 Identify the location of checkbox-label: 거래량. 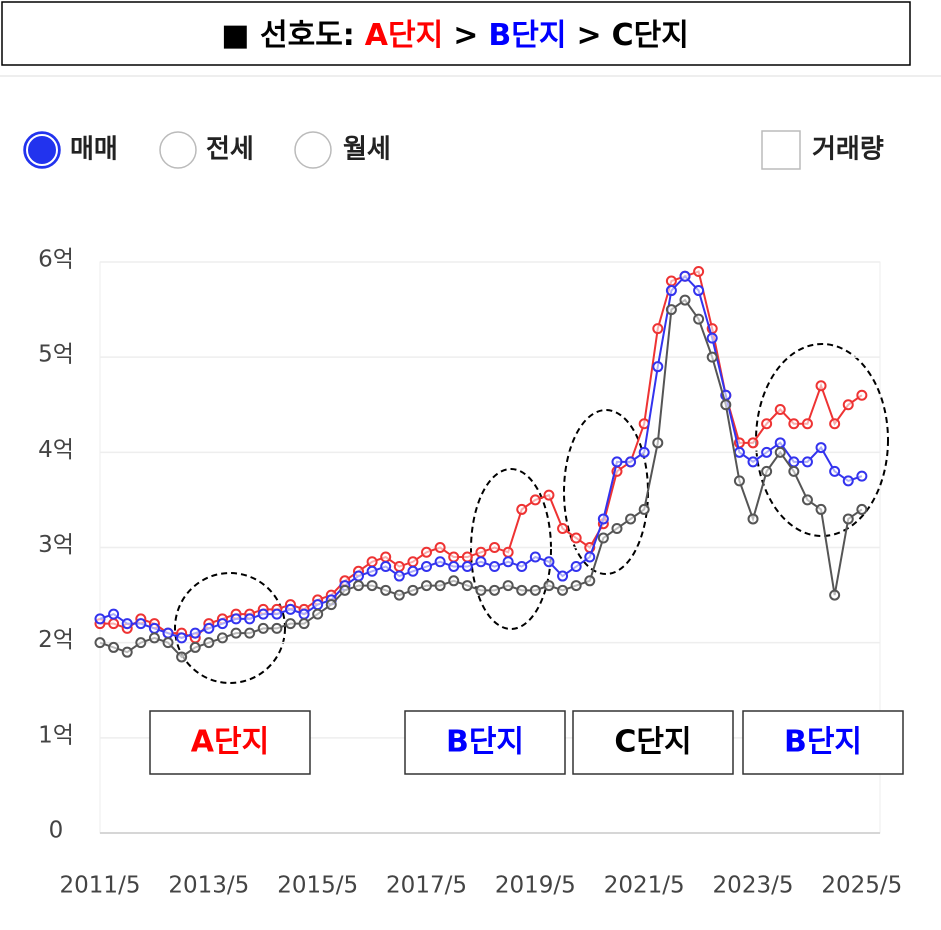
(848, 150).